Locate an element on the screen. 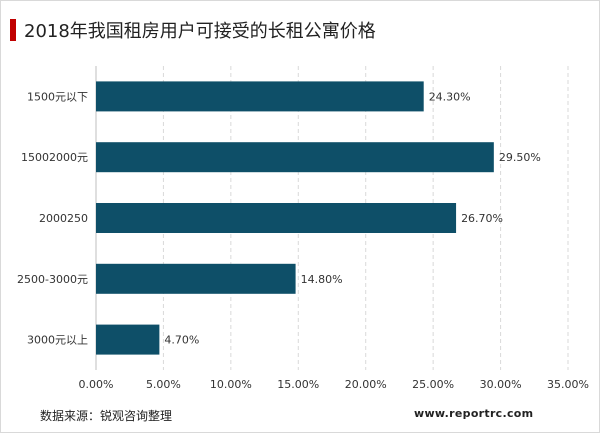  category-label: 3000元以上 is located at coordinates (57, 340).